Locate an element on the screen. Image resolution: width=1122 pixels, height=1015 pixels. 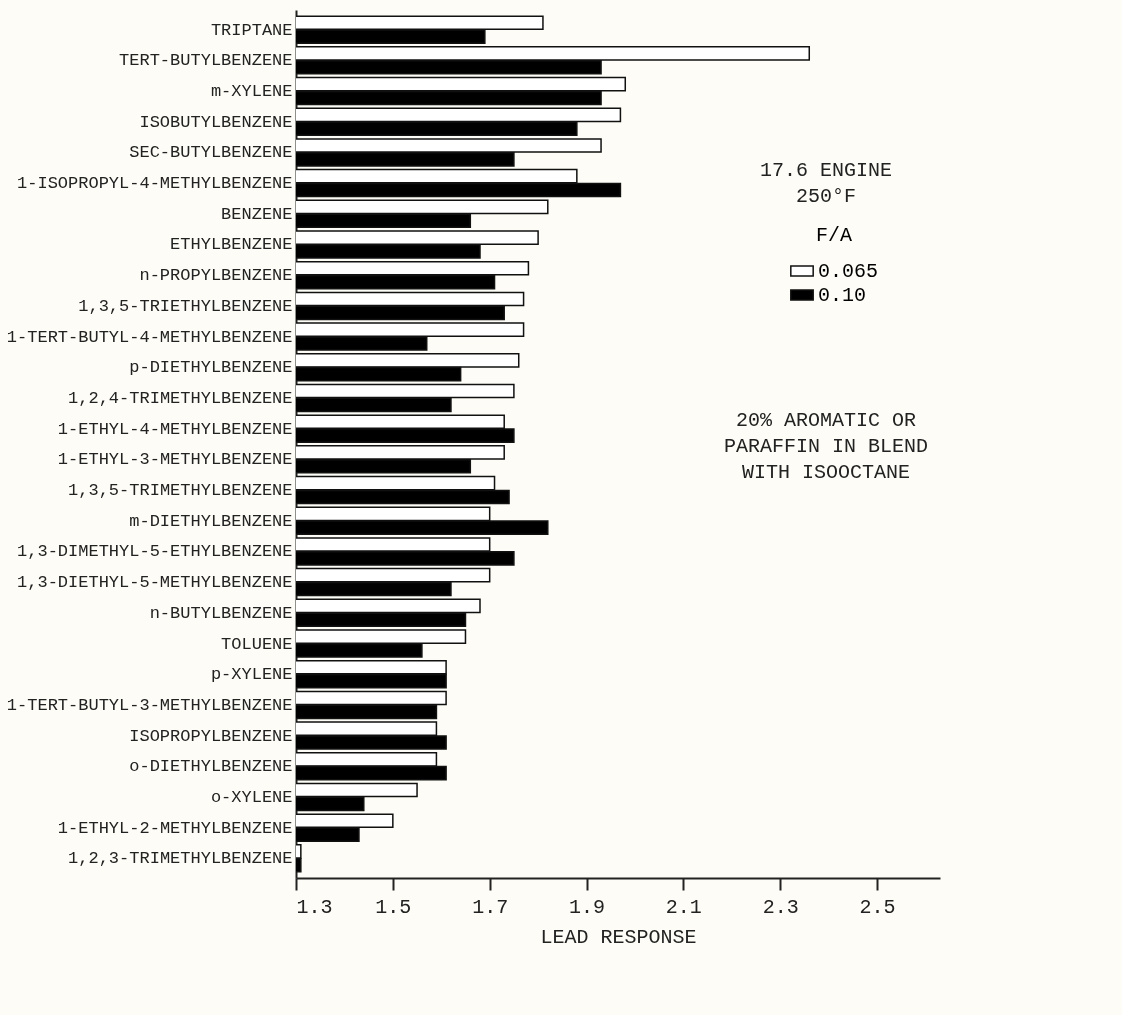
y-tick-label: p-DIETHYLBENZENE is located at coordinates (211, 368).